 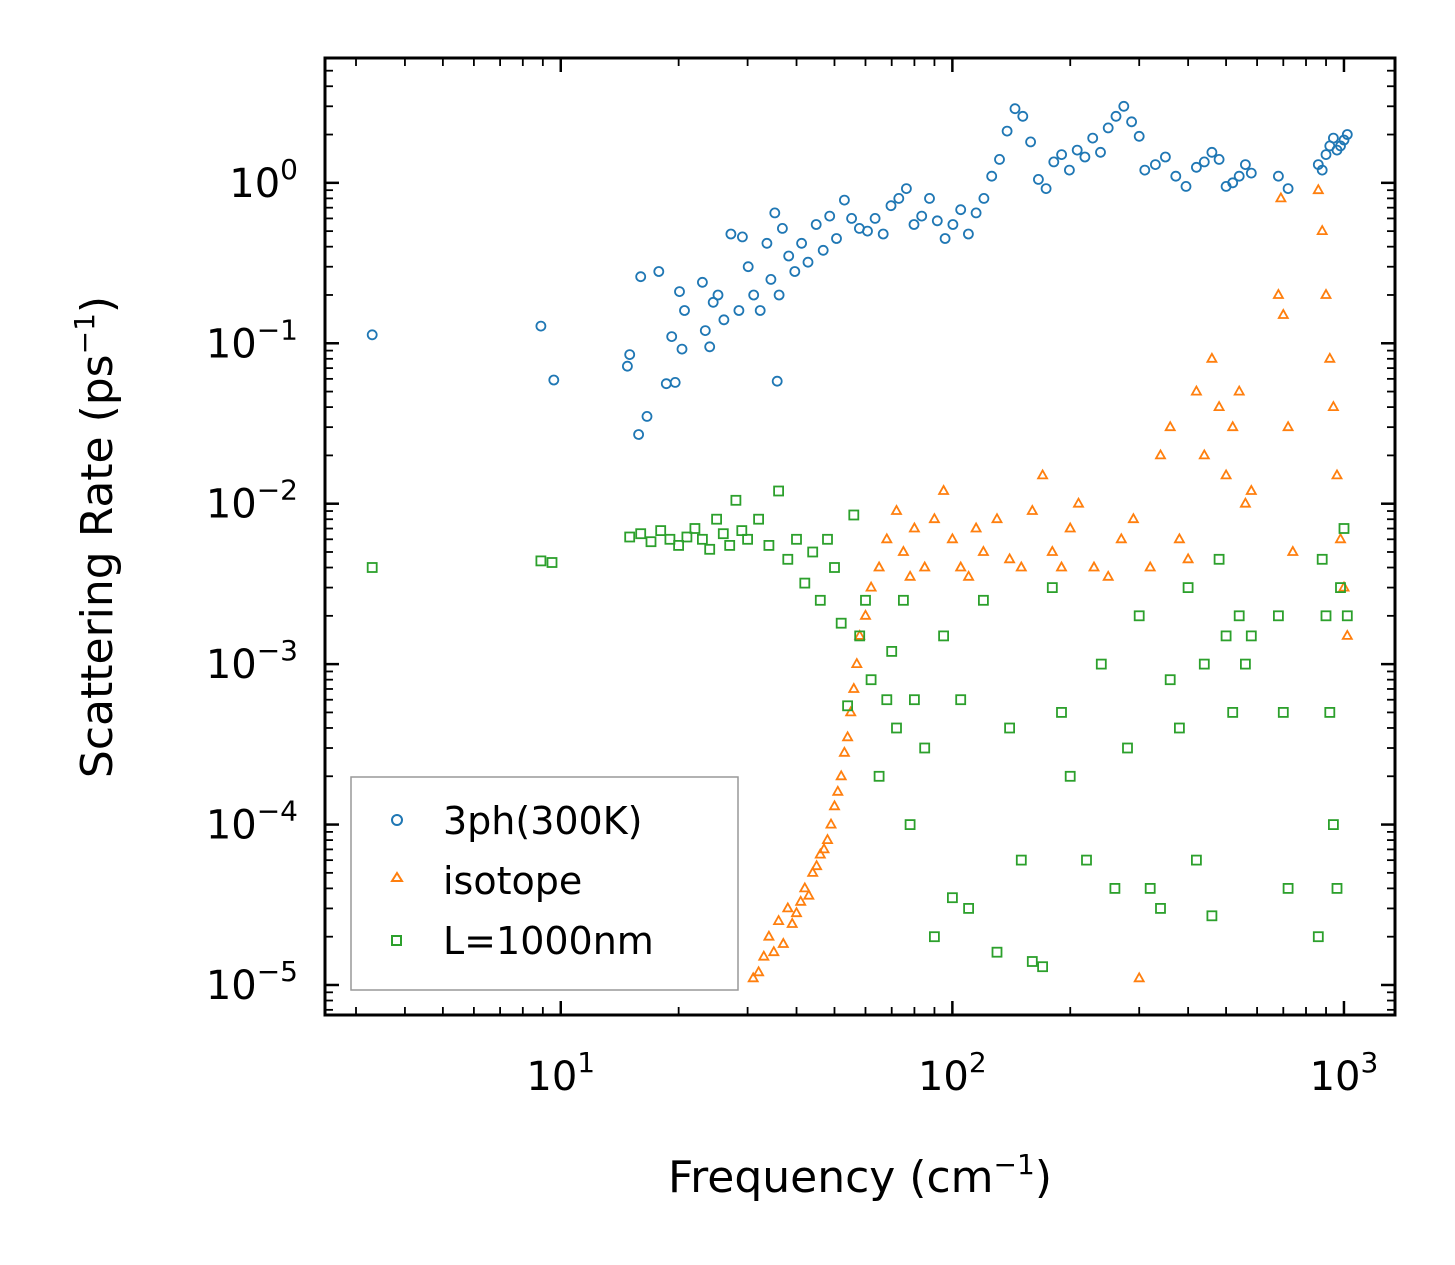 What do you see at coordinates (277, 811) in the screenshot?
I see `y-tick-label-exp: −4` at bounding box center [277, 811].